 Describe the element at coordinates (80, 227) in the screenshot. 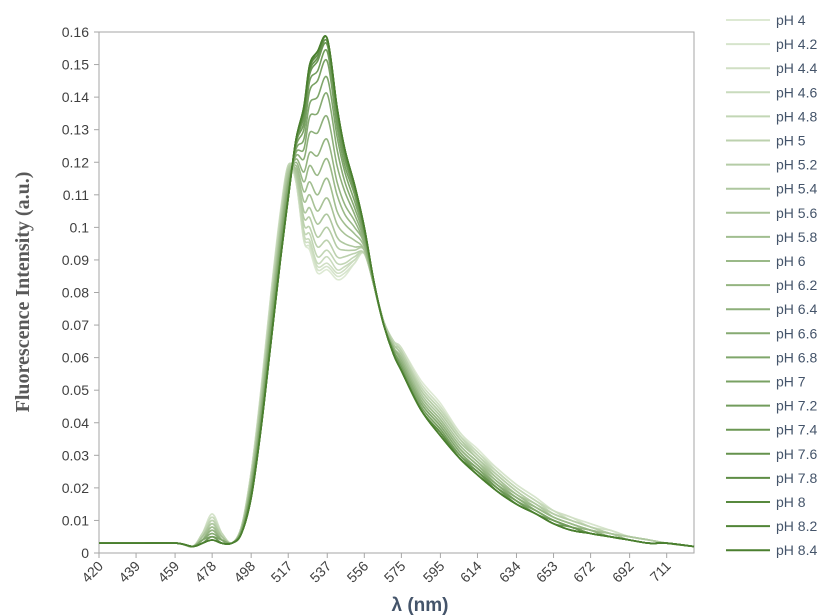

I see `y-tick-label: 0.1` at that location.